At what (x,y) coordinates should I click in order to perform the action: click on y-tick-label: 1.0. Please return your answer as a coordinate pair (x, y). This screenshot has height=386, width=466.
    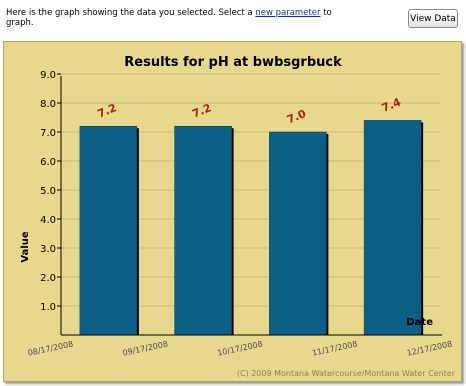
    Looking at the image, I should click on (48, 307).